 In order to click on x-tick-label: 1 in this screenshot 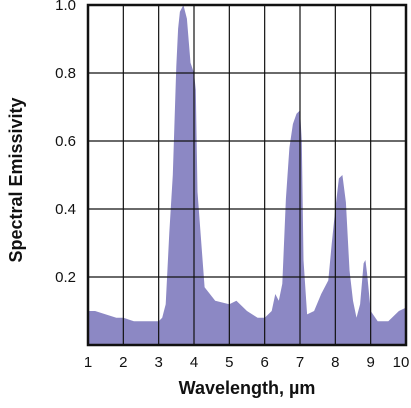, I will do `click(88, 362)`.